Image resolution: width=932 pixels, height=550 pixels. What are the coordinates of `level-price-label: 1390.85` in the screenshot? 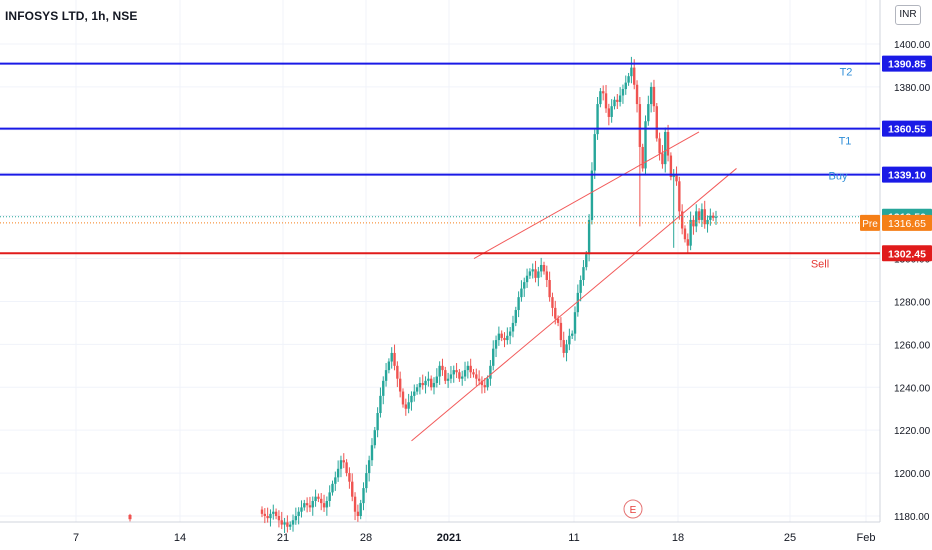 It's located at (907, 65).